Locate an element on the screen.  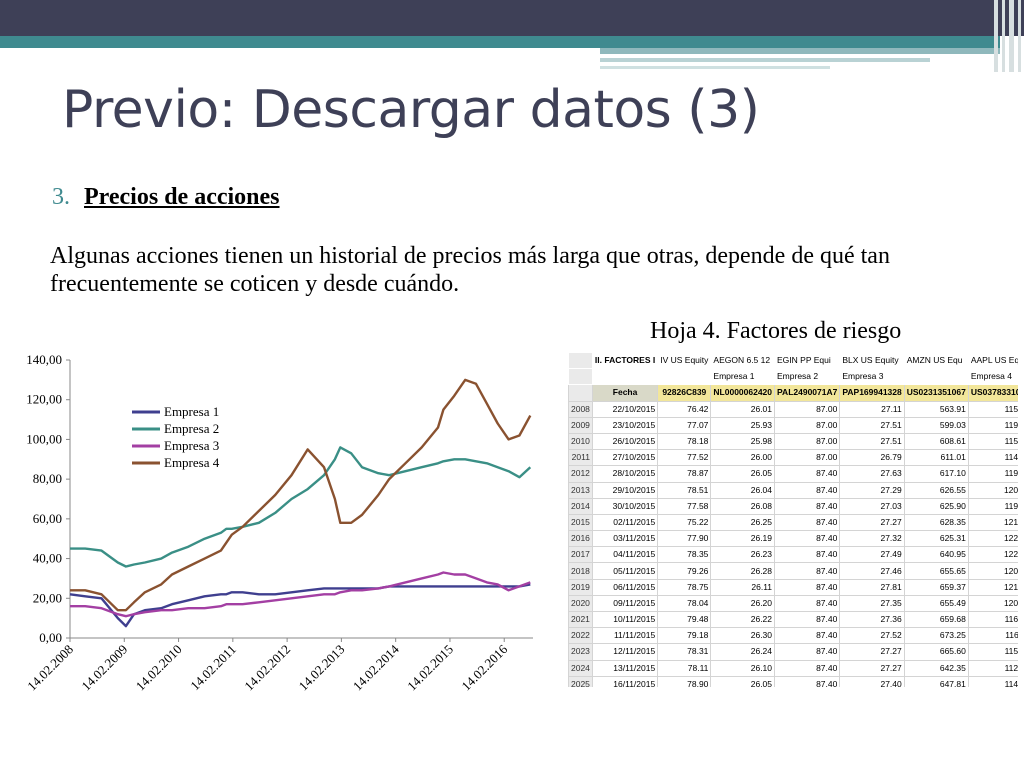
sheet-cell: 26.25 is located at coordinates (743, 522).